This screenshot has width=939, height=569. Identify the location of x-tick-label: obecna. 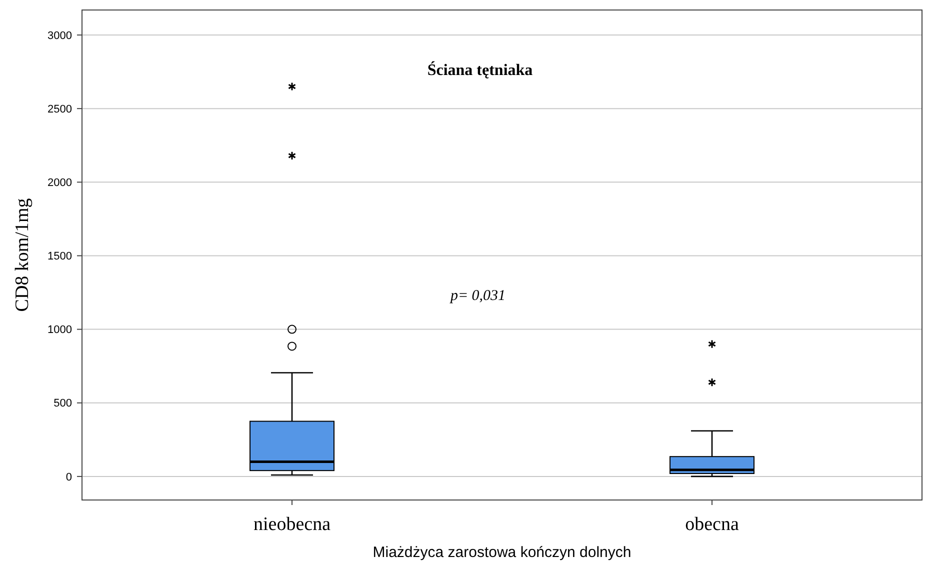
(712, 524).